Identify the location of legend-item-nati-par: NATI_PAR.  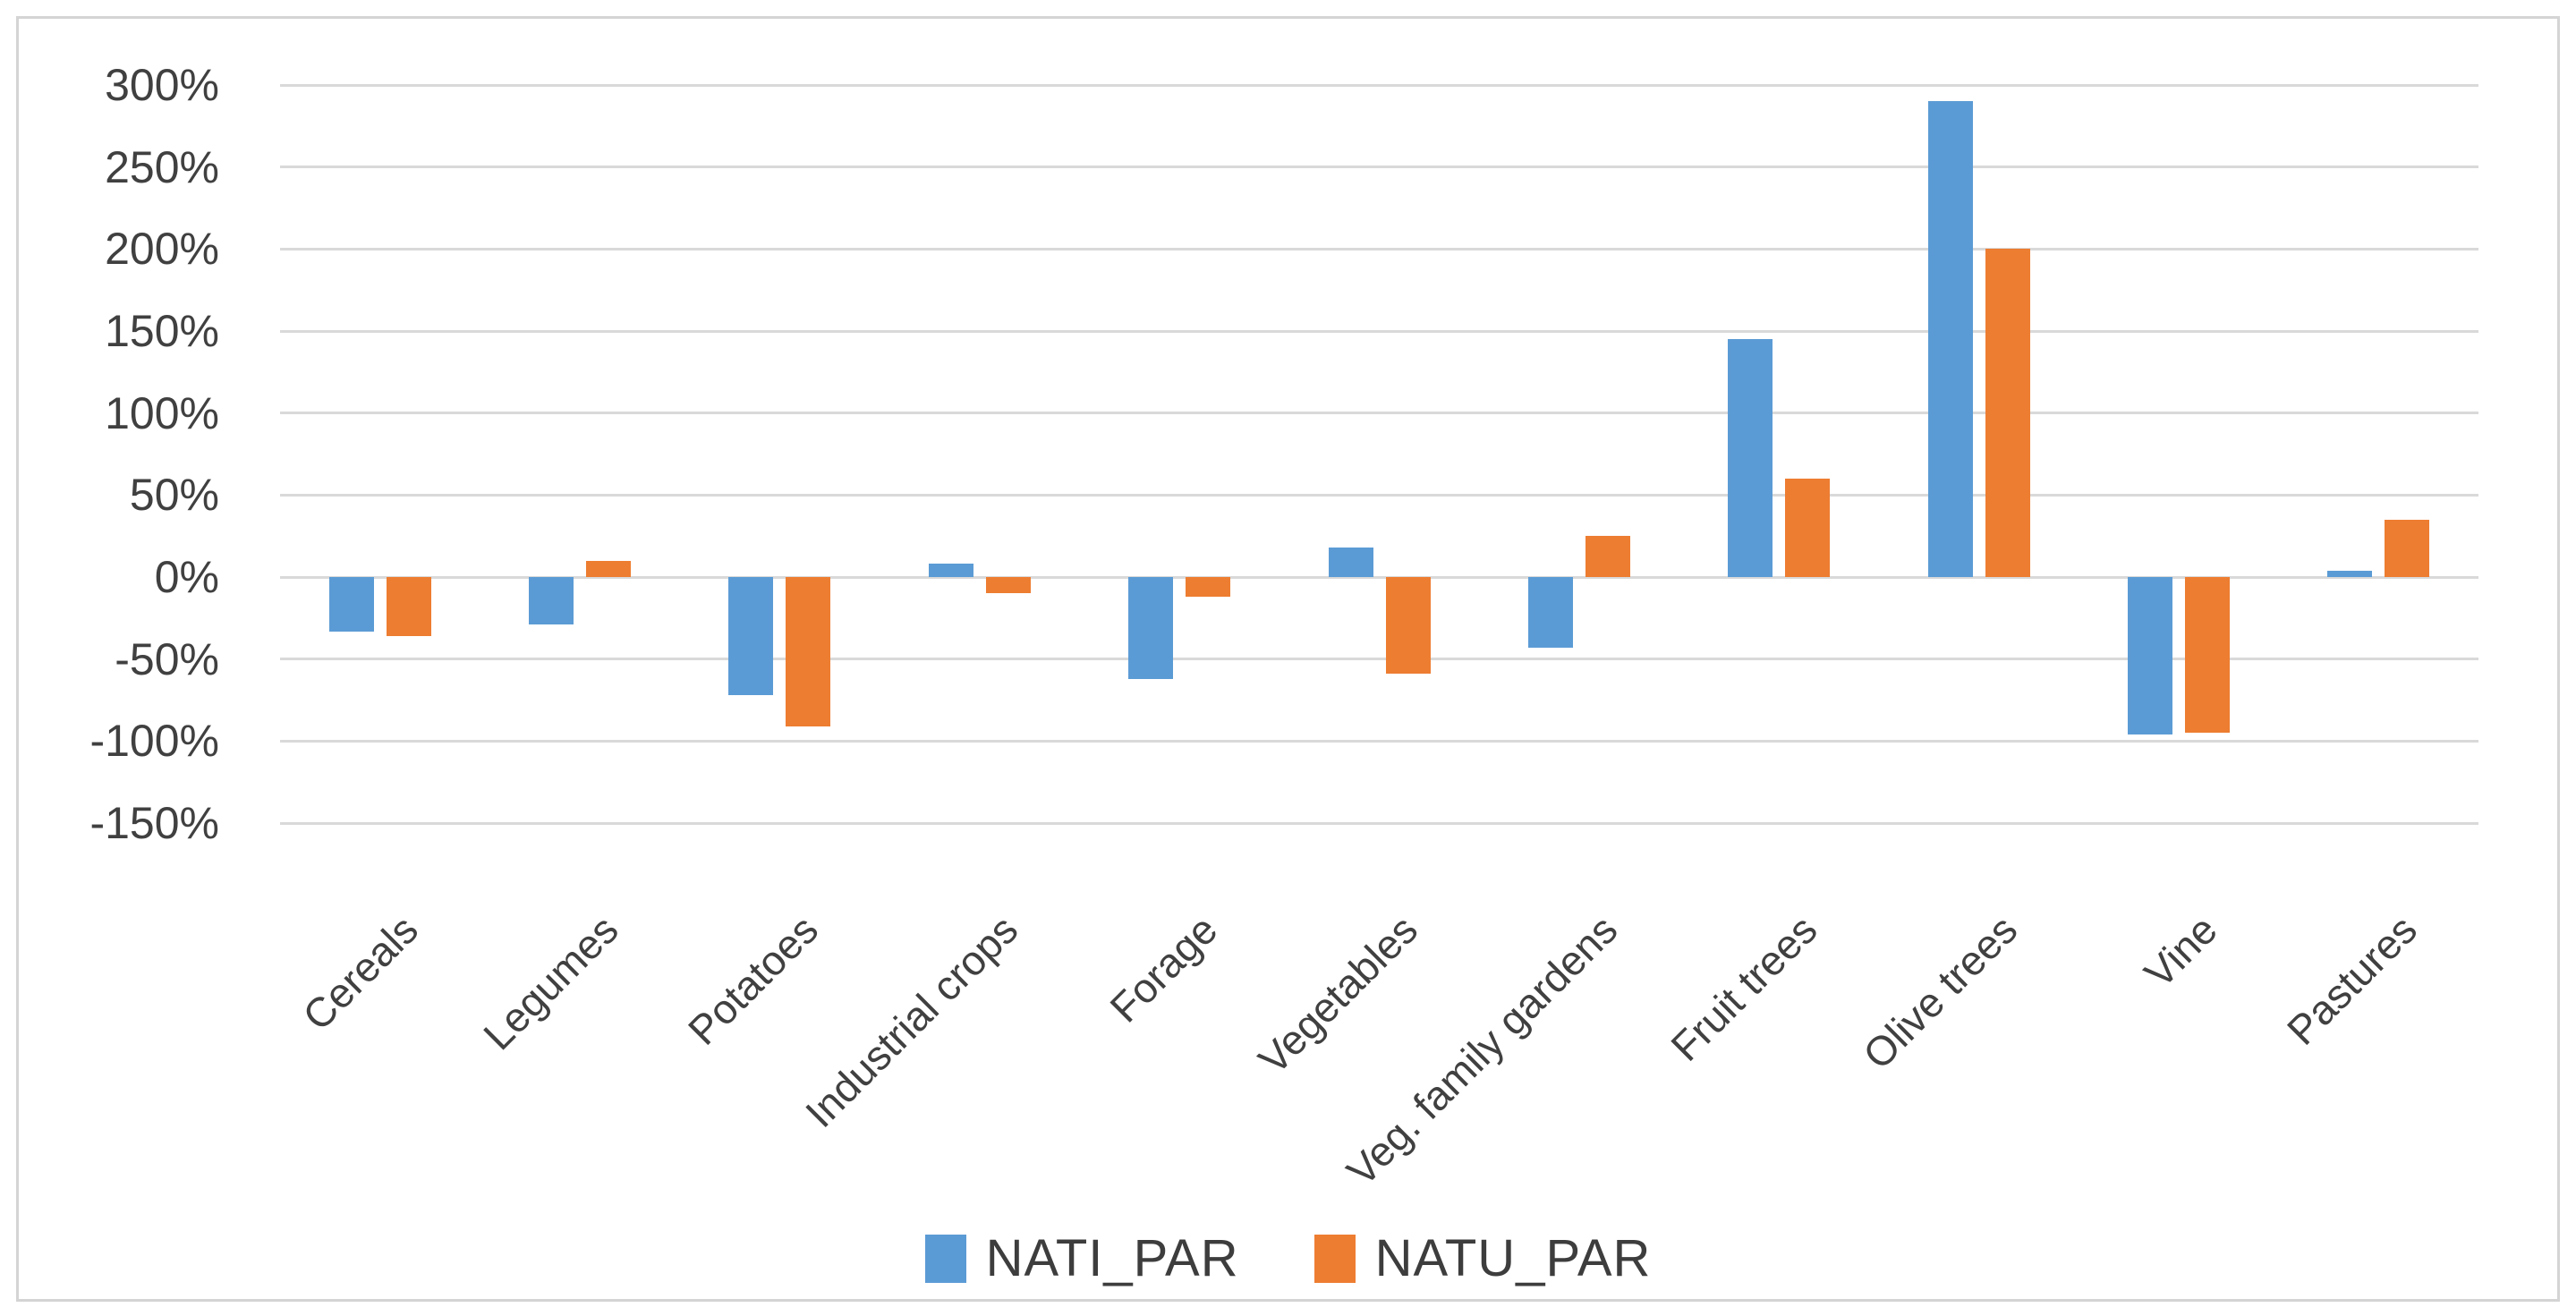
(1081, 1258).